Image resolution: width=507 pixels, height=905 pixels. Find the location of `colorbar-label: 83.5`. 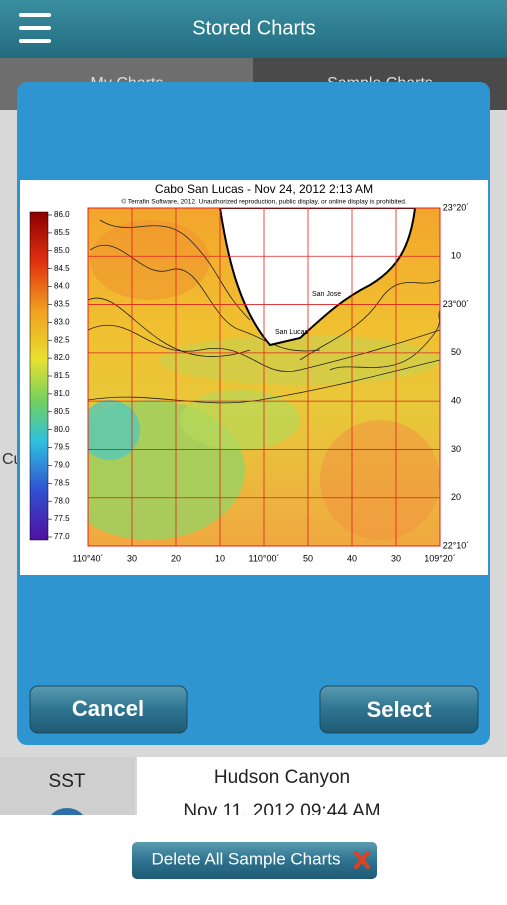

colorbar-label: 83.5 is located at coordinates (62, 304).